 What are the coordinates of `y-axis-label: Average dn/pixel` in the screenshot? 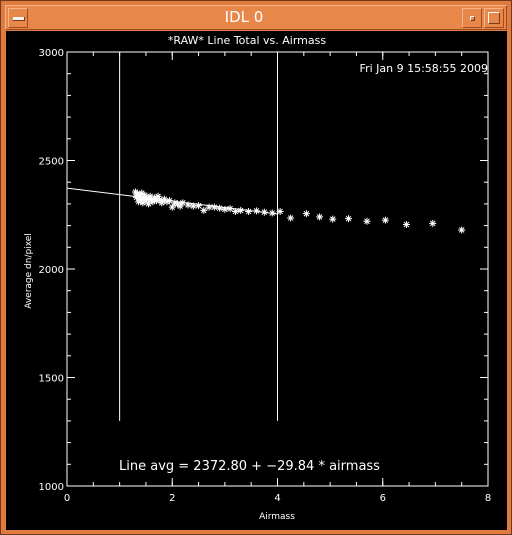 It's located at (29, 271).